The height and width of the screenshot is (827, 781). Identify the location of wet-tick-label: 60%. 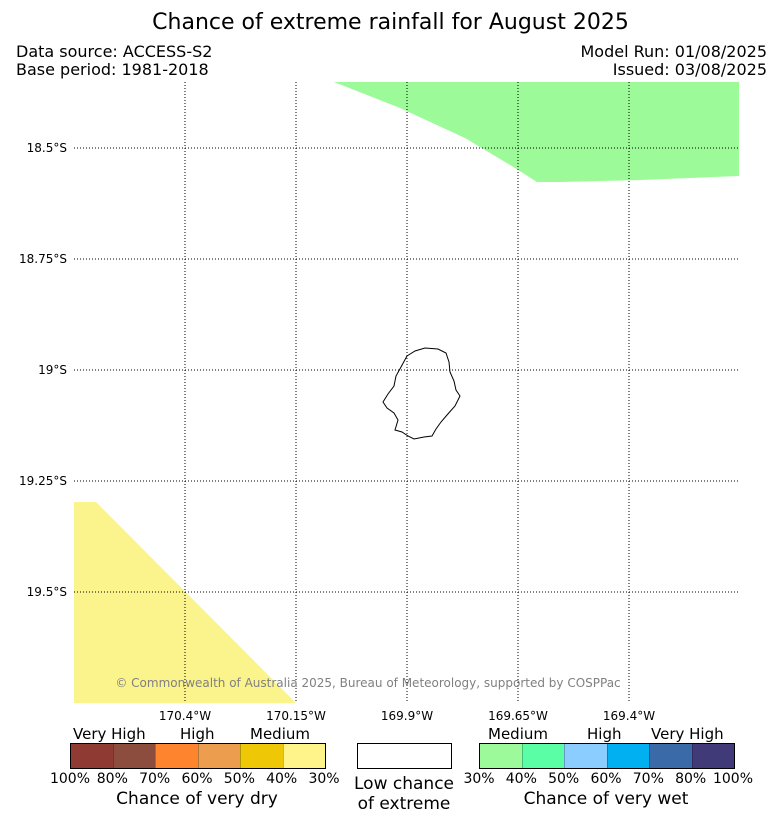
(606, 779).